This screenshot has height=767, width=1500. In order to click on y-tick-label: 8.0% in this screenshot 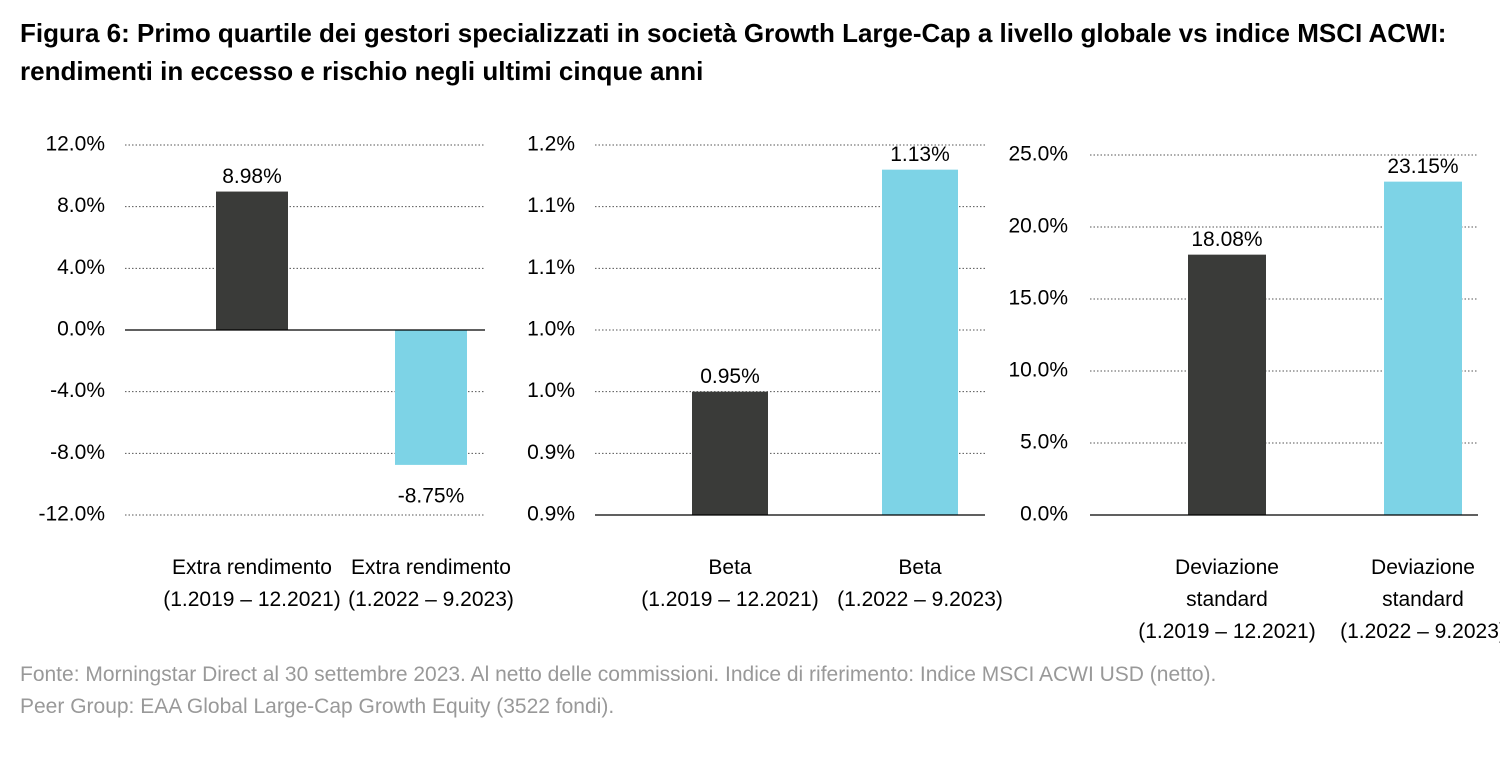, I will do `click(81, 205)`.